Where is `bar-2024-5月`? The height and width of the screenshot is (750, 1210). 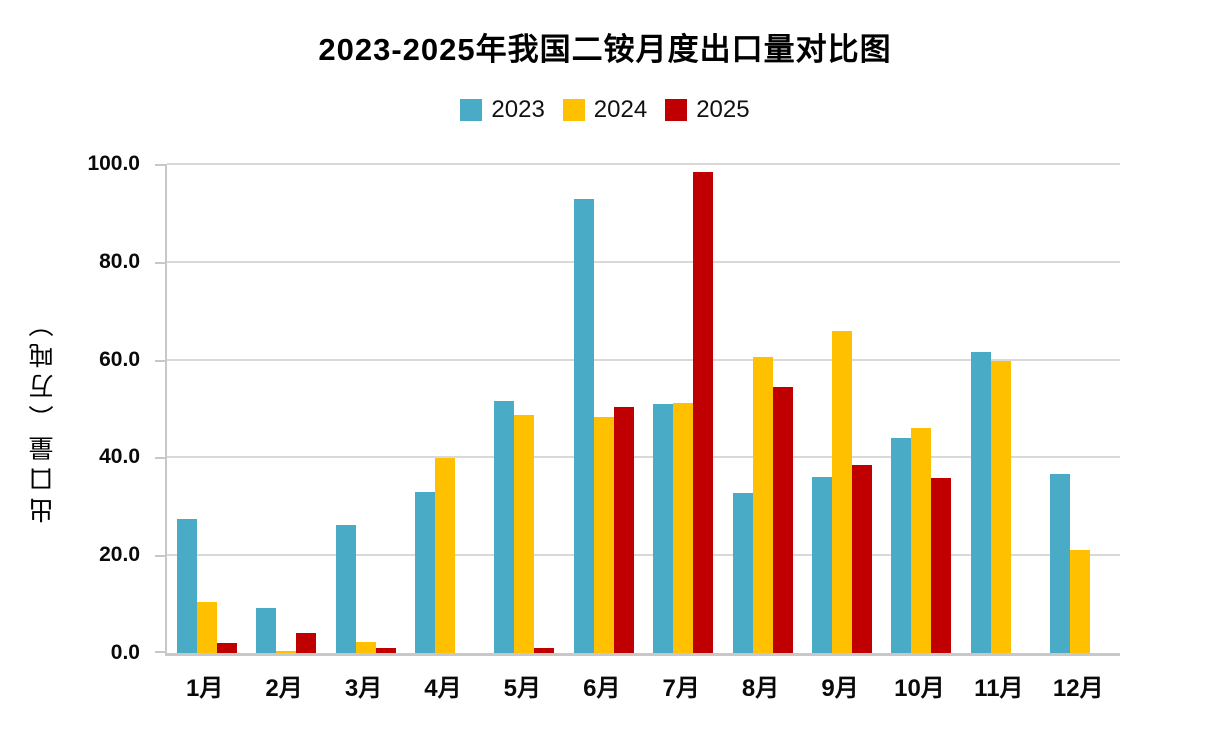 bar-2024-5月 is located at coordinates (524, 534).